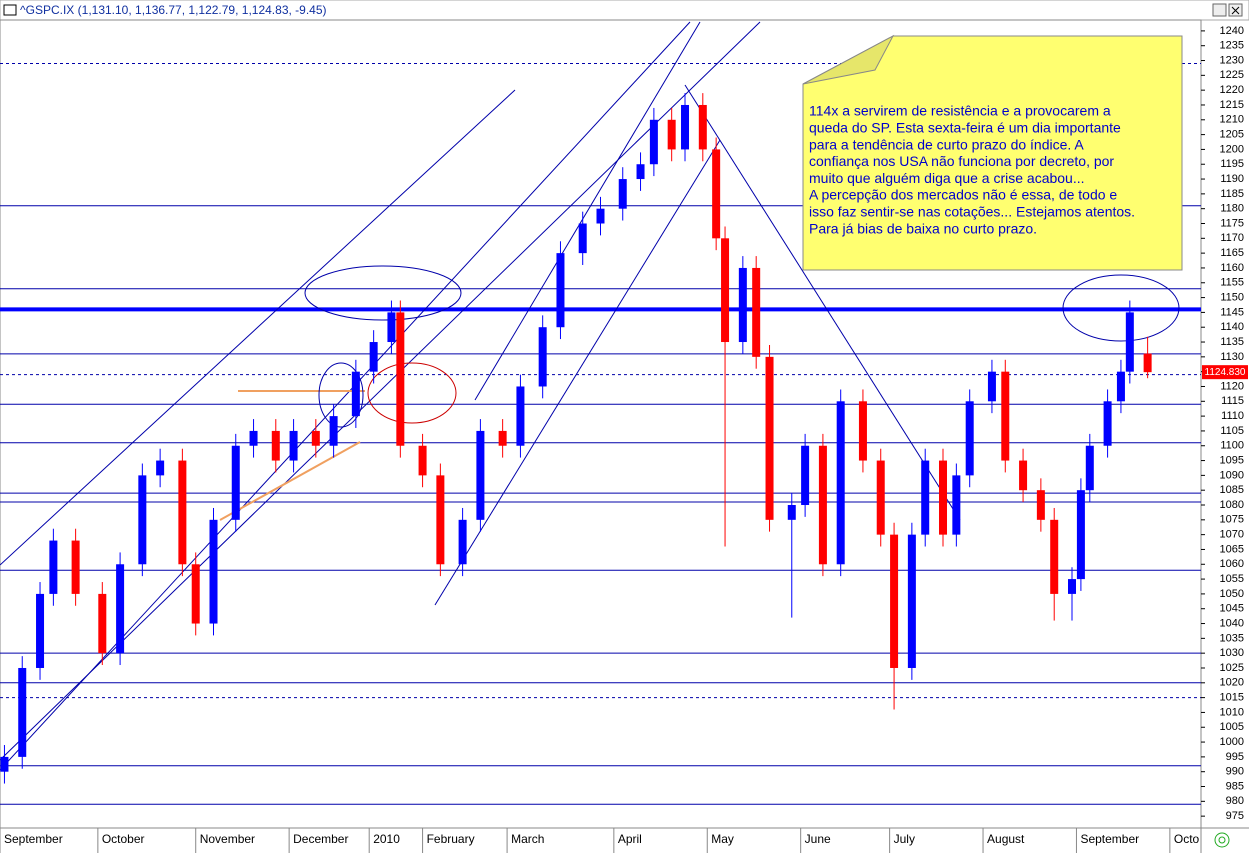 The width and height of the screenshot is (1249, 853). I want to click on y-tick-label: 1200, so click(1232, 149).